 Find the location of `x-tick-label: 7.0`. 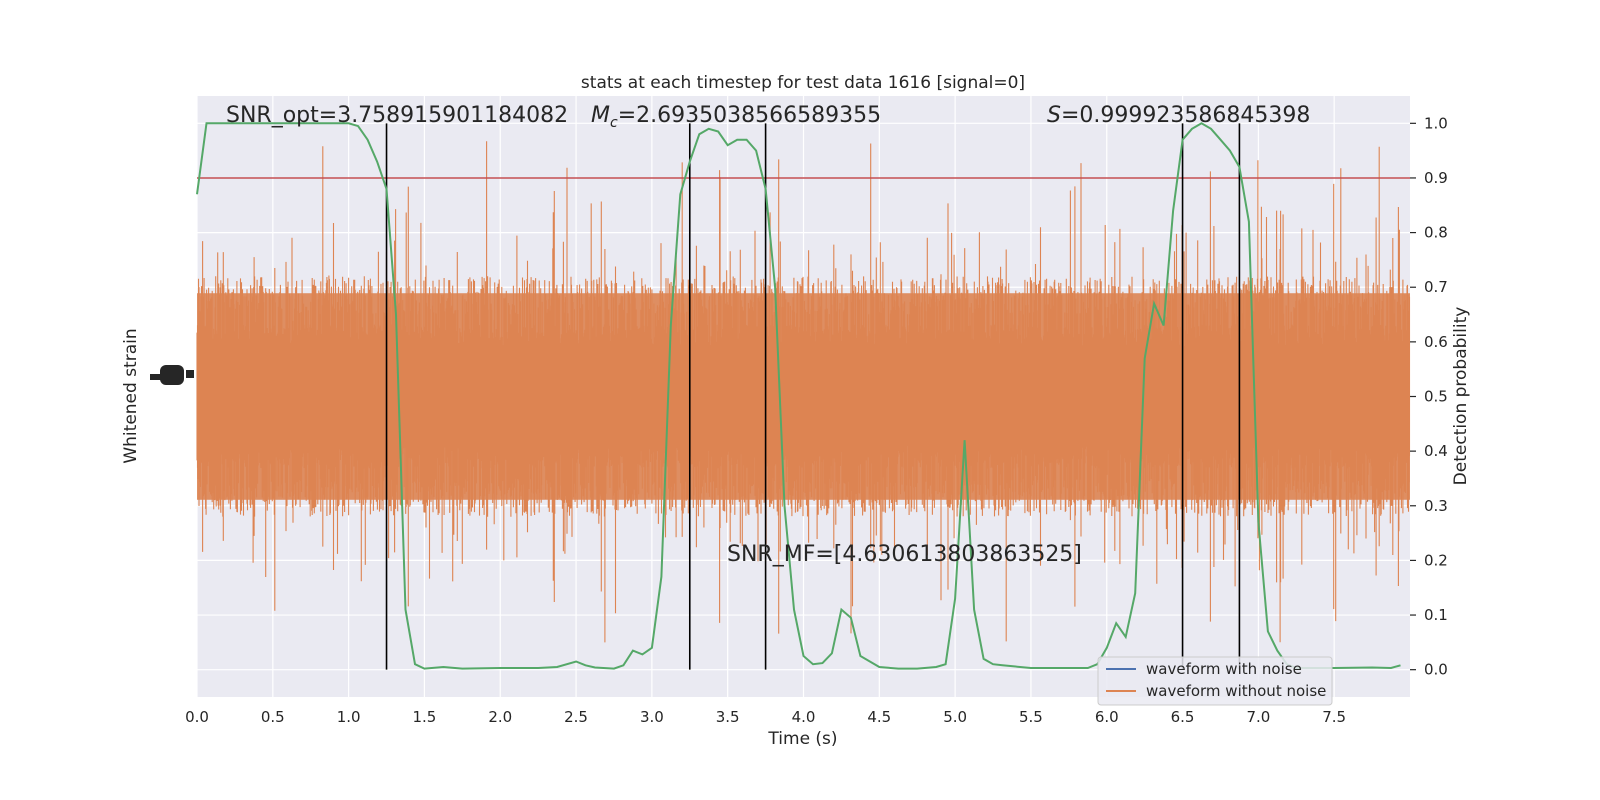

x-tick-label: 7.0 is located at coordinates (1258, 717).